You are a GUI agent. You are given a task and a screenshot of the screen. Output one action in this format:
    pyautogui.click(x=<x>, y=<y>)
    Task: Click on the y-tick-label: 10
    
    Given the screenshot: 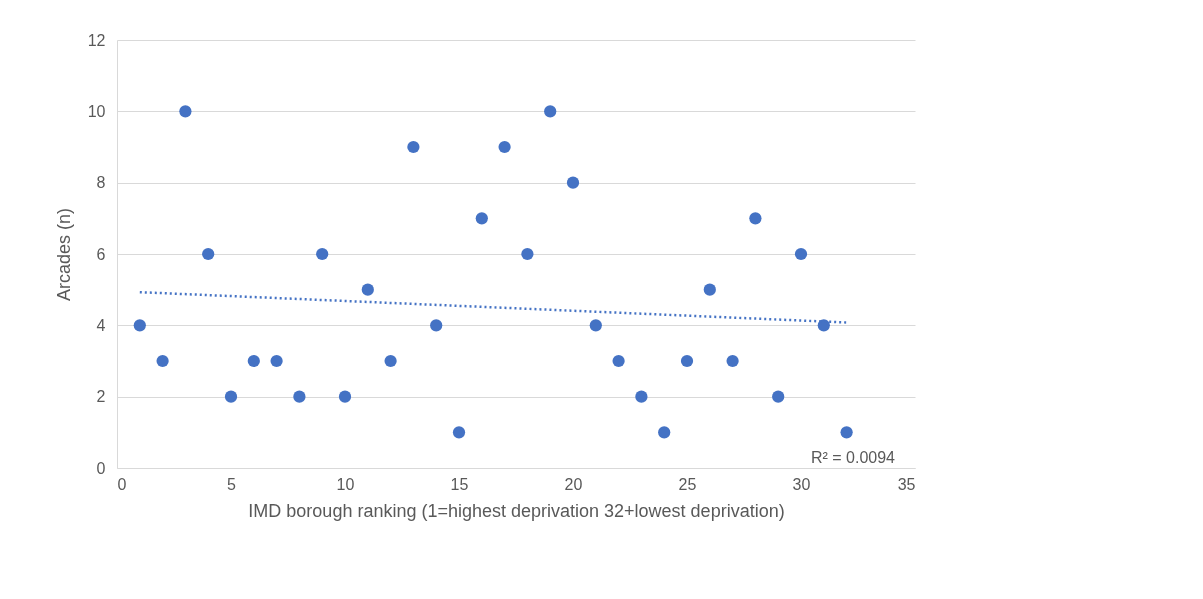 What is the action you would take?
    pyautogui.click(x=96, y=111)
    